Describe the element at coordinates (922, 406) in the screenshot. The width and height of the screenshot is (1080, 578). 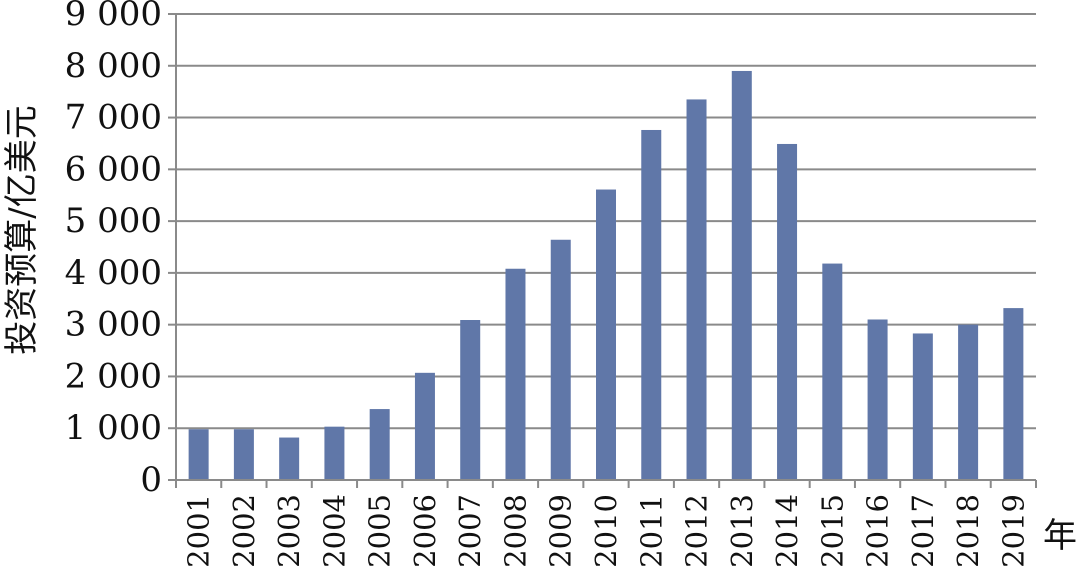
I see `bar-2017` at that location.